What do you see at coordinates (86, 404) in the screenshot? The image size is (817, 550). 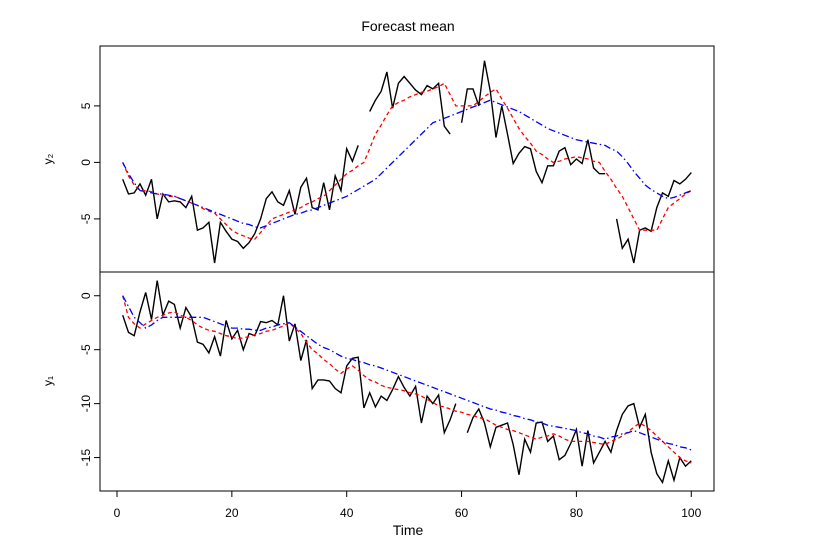 I see `y-tick-label: -10` at bounding box center [86, 404].